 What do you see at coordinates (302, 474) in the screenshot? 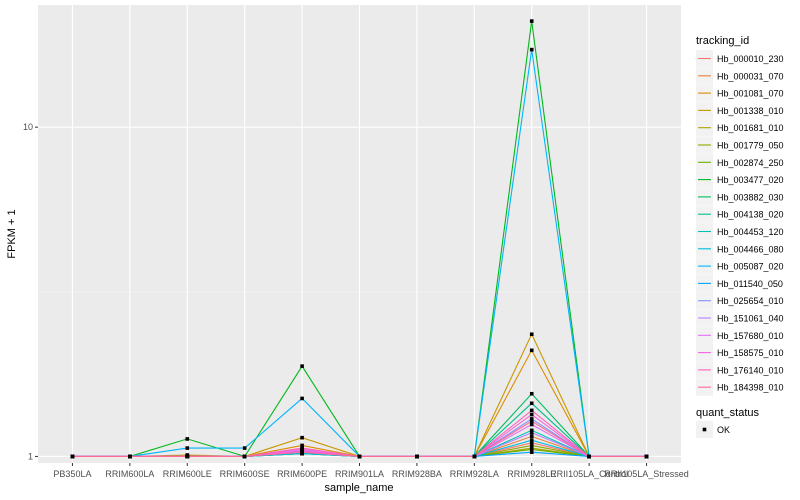
I see `x-tick-label: RRIM600PE` at bounding box center [302, 474].